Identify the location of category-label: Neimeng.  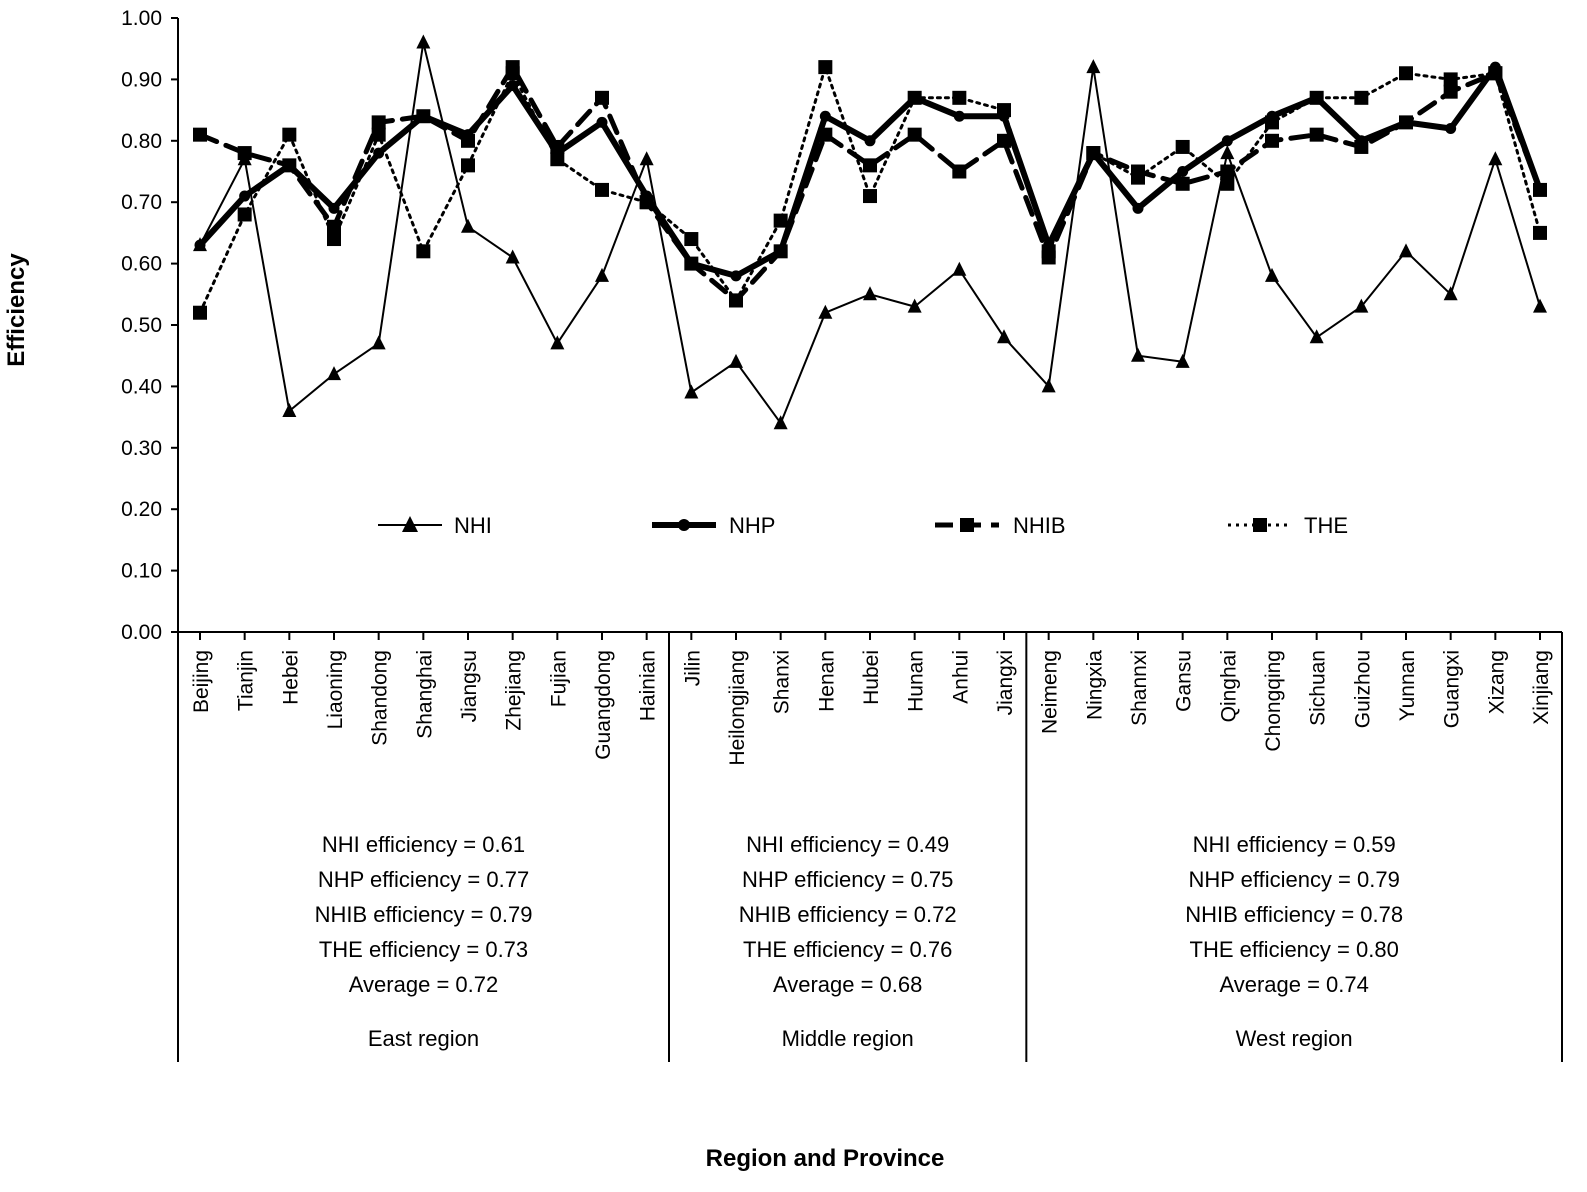
(1050, 692).